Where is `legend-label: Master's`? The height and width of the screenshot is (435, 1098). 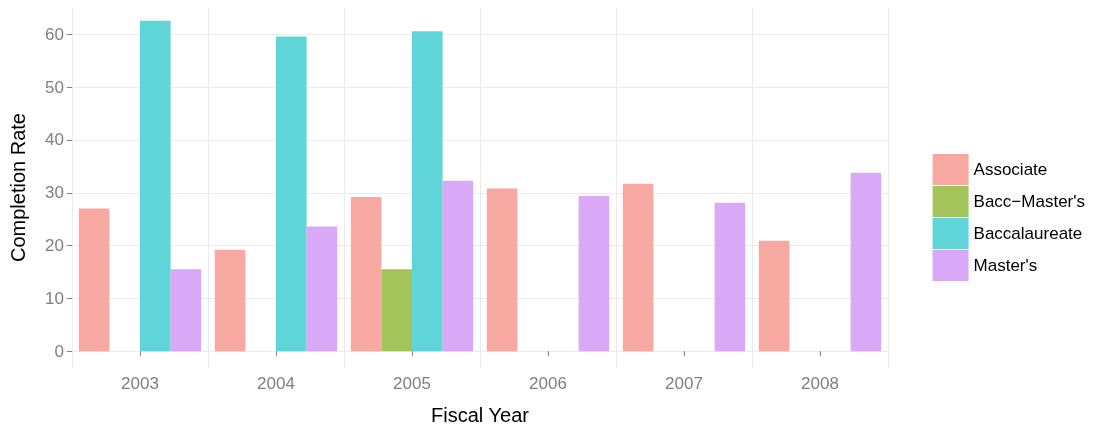 legend-label: Master's is located at coordinates (1005, 265).